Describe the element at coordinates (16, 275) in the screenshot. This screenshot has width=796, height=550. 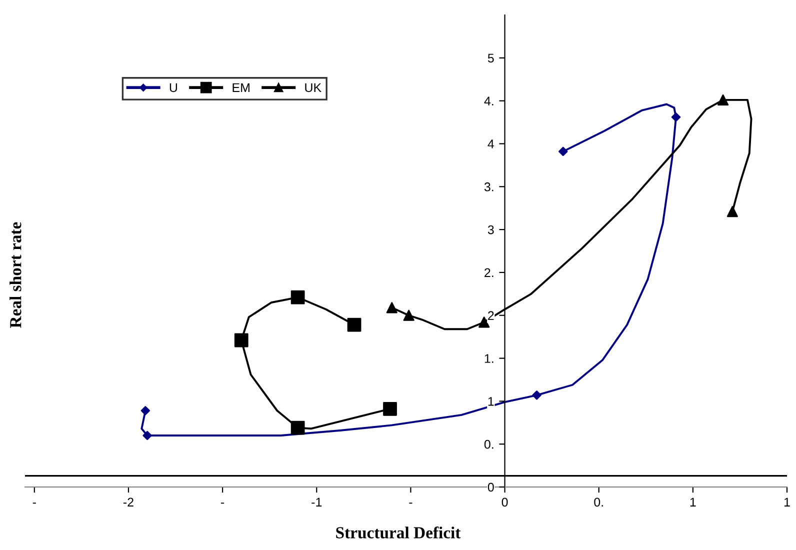
I see `y-axis-title: Real short rate` at that location.